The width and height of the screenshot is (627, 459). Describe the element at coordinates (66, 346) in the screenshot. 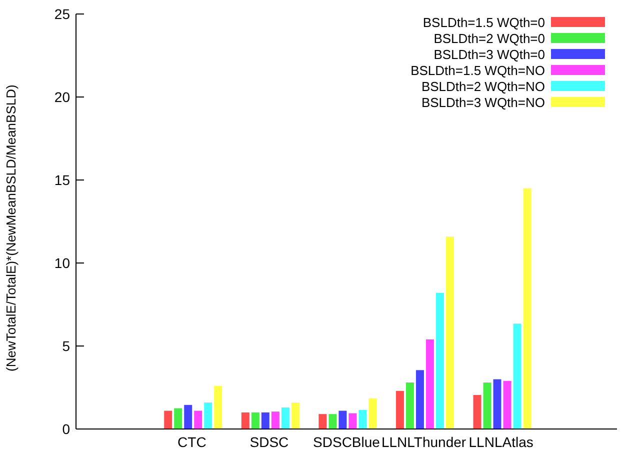

I see `y-tick-label: 5` at that location.